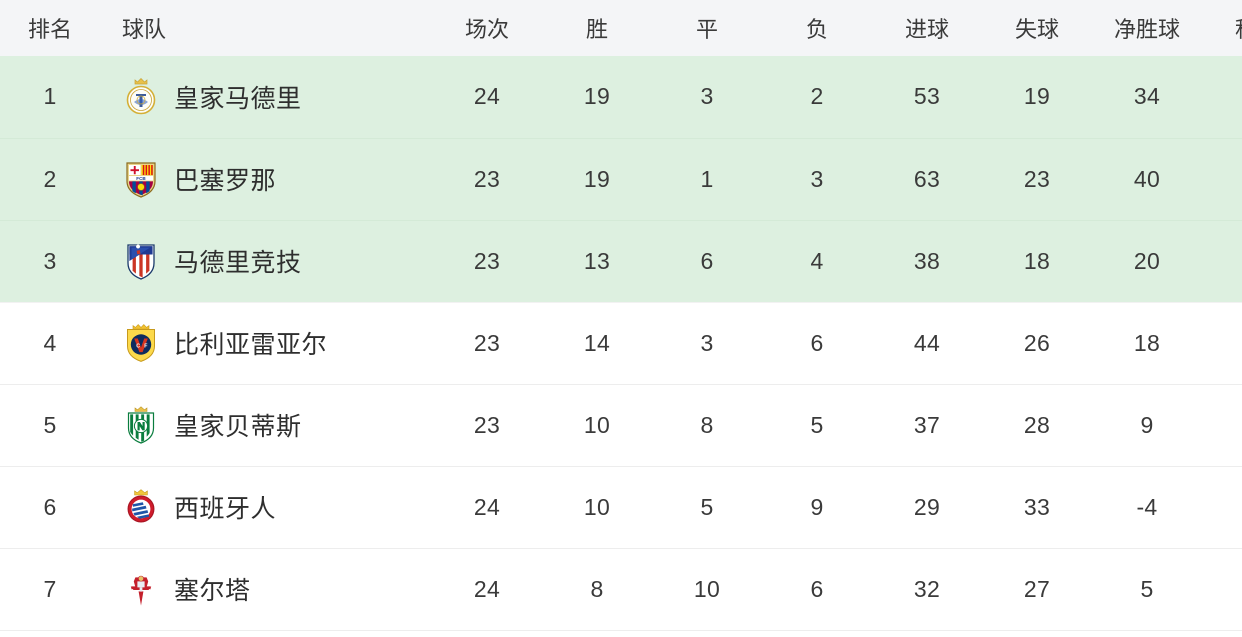  I want to click on table-row: 7 塞尔塔 24 8 10 6 32 27 5 34, so click(621, 589).